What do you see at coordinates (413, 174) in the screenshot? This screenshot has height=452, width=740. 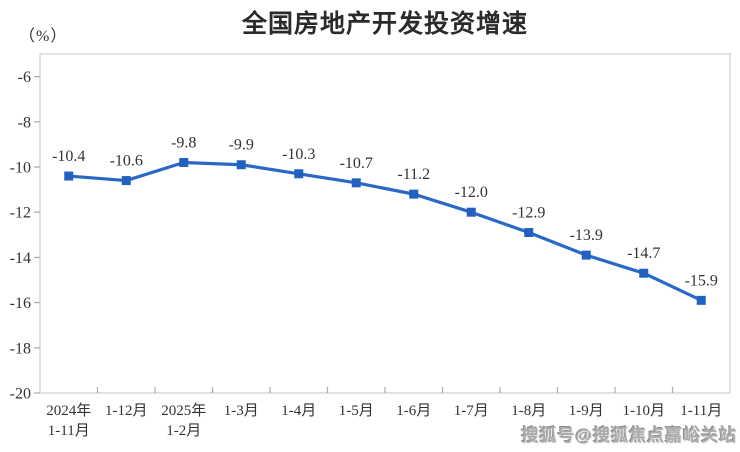 I see `data-point-label: -11.2` at bounding box center [413, 174].